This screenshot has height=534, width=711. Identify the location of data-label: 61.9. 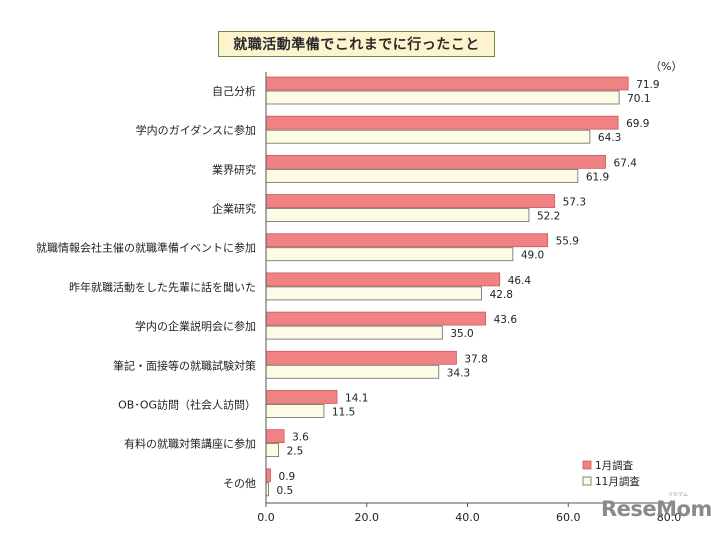
(597, 177).